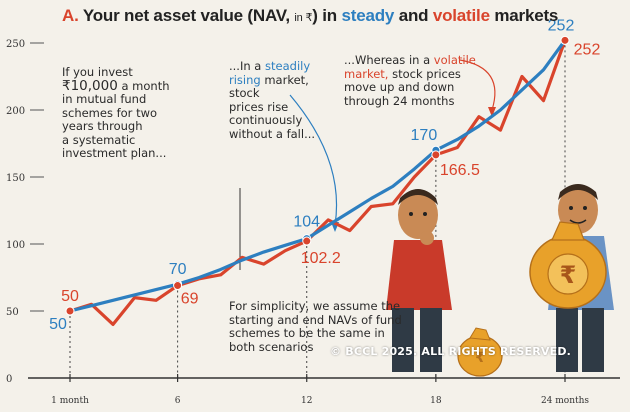 This screenshot has height=412, width=630. I want to click on volatile-note-arrow, so click(477, 85).